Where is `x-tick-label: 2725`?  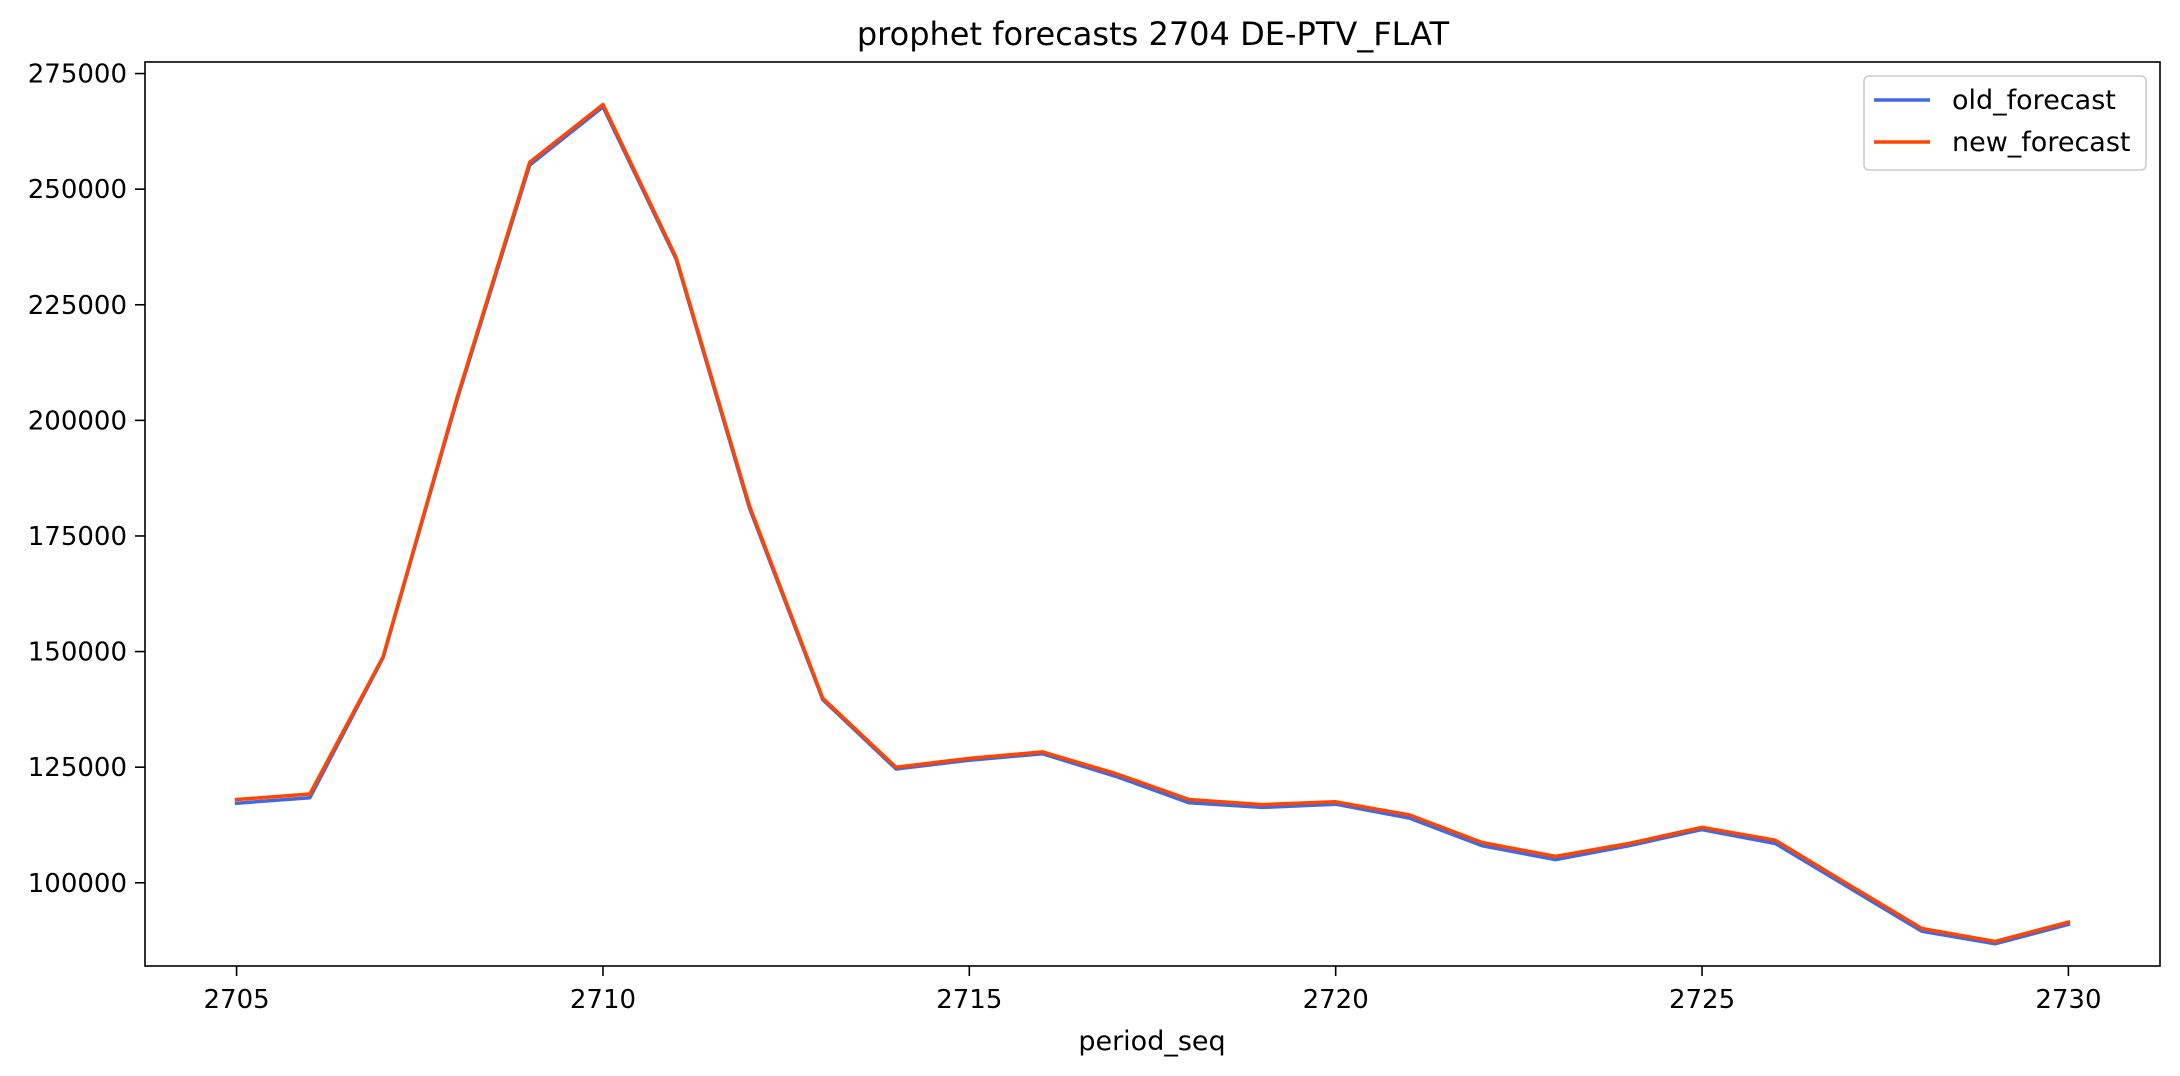
x-tick-label: 2725 is located at coordinates (1702, 1000).